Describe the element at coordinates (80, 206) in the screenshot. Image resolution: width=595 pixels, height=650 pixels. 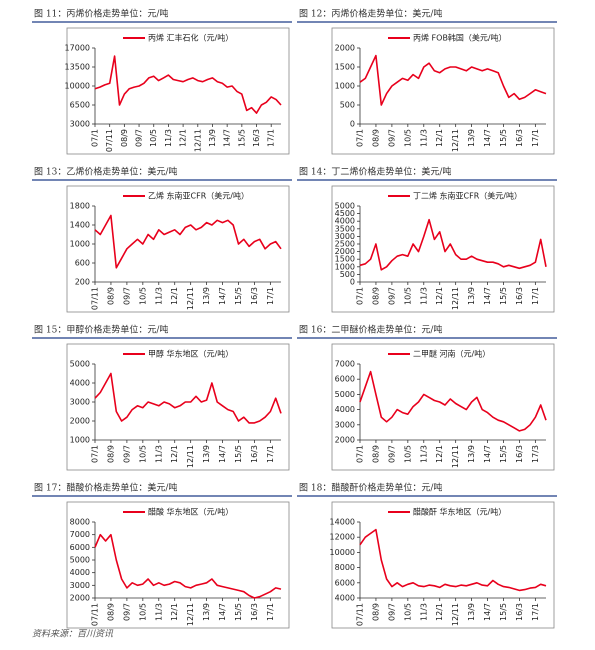
I see `y-tick-label: 1800` at that location.